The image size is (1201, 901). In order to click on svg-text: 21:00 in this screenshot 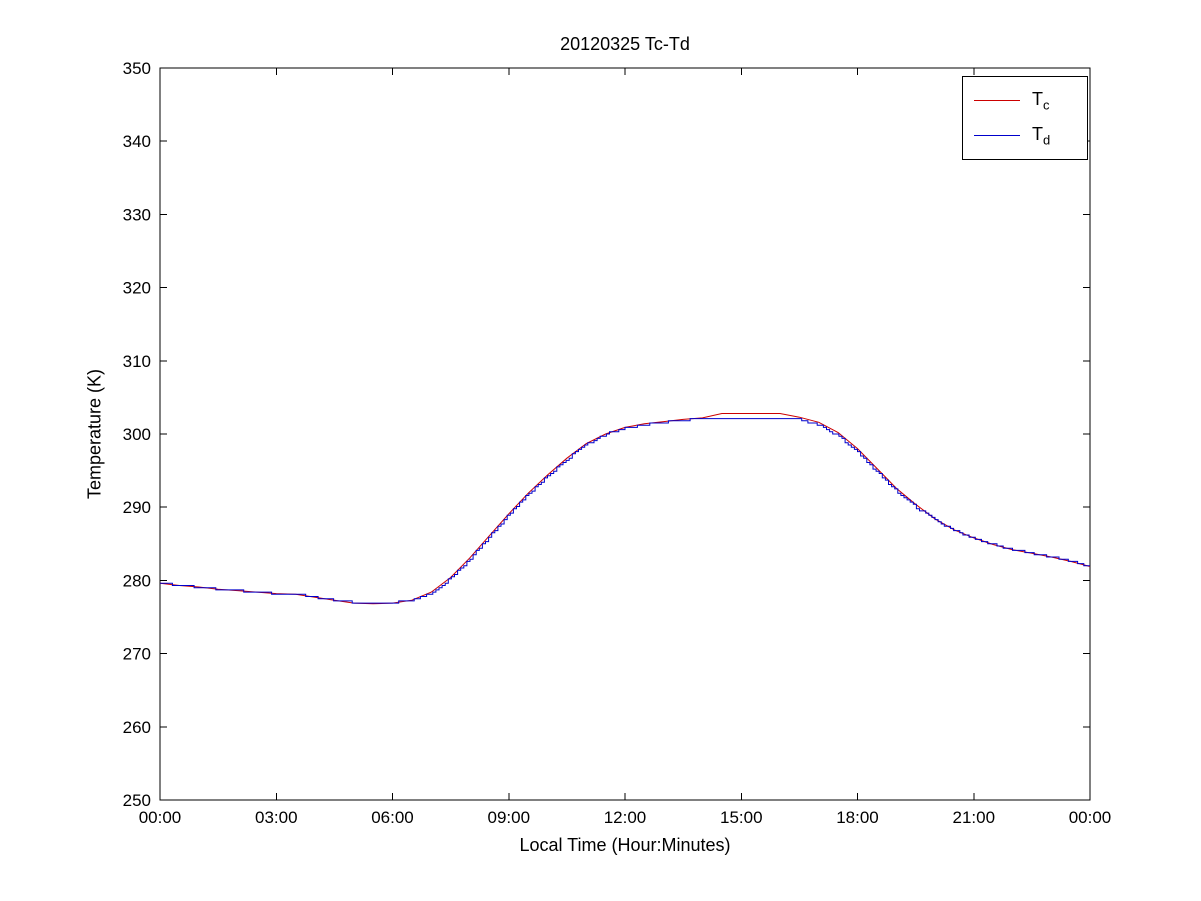, I will do `click(974, 817)`.